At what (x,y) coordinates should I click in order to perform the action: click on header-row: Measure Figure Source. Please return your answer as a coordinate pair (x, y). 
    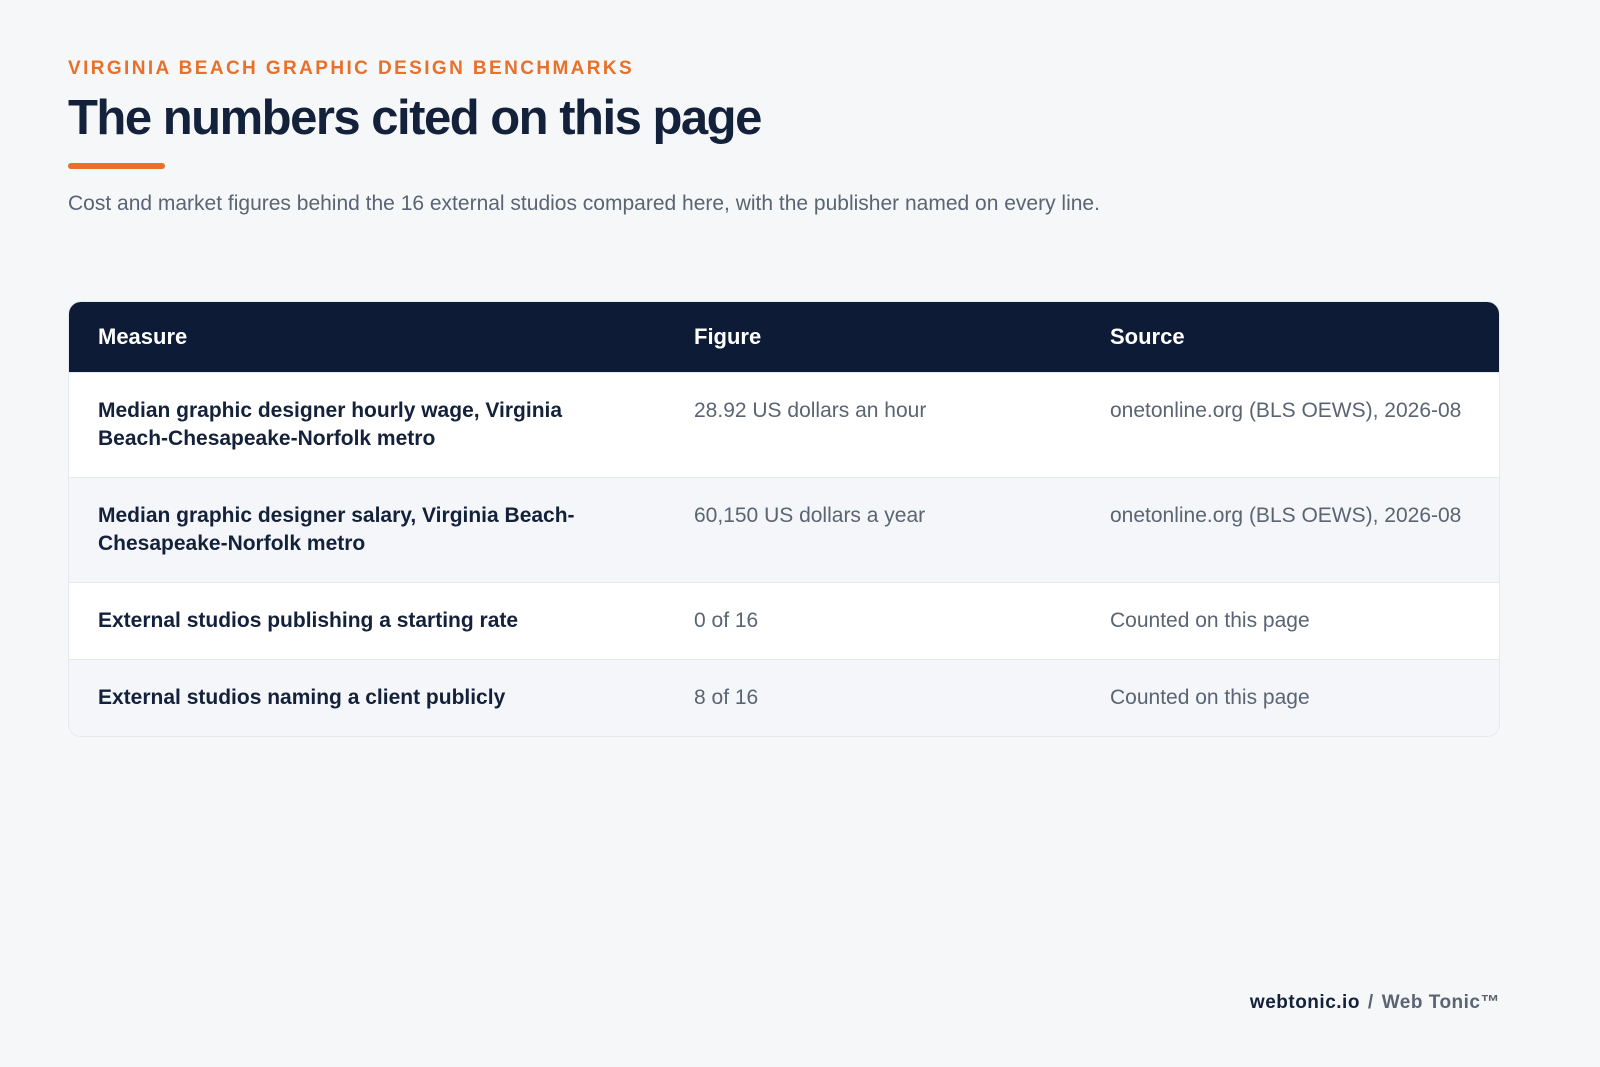
    Looking at the image, I should click on (784, 337).